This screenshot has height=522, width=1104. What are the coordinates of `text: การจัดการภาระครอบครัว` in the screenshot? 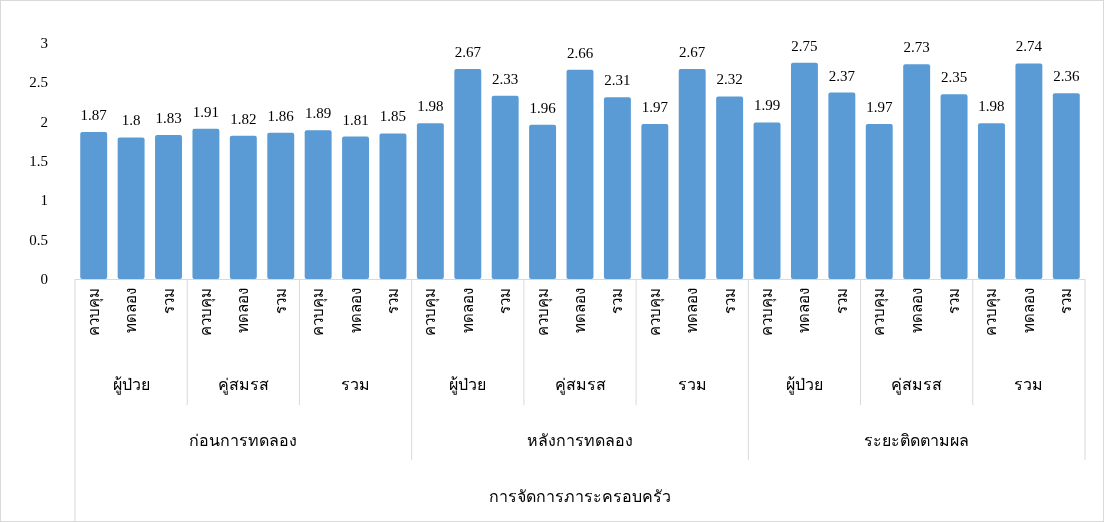 It's located at (580, 496).